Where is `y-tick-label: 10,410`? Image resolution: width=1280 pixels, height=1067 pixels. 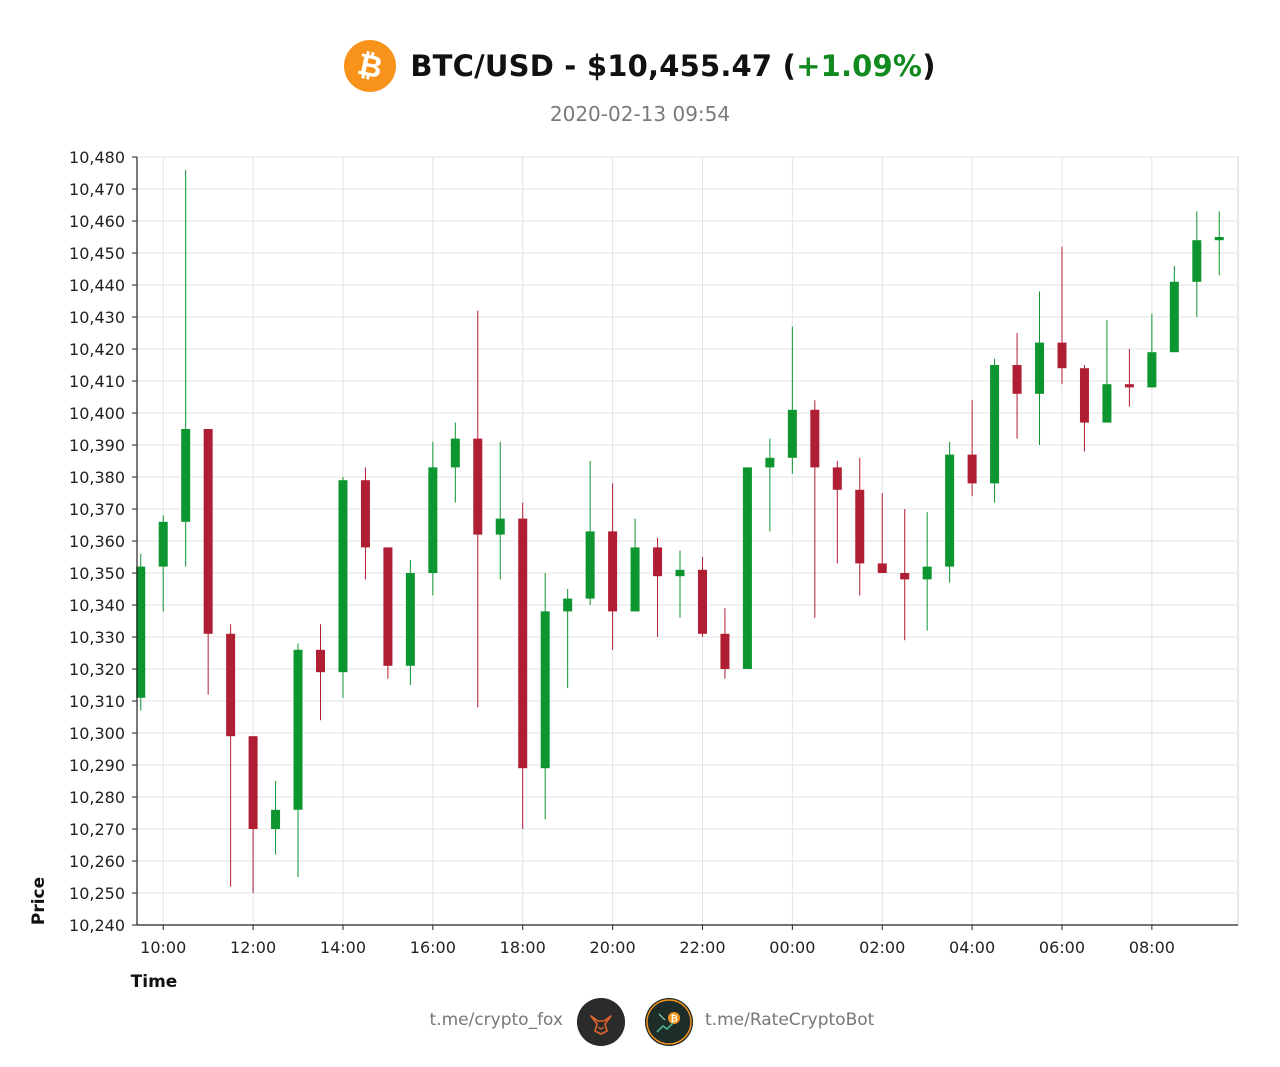
y-tick-label: 10,410 is located at coordinates (97, 381).